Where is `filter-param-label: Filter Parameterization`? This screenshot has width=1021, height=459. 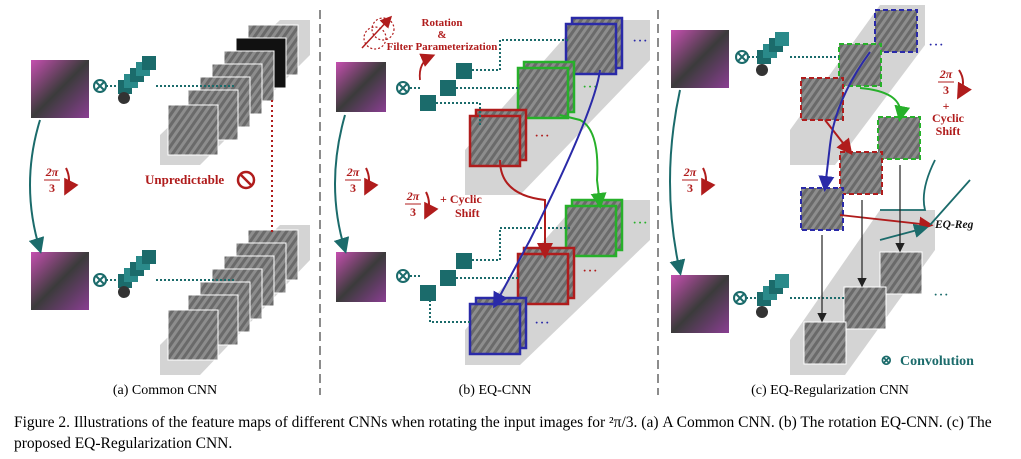 filter-param-label: Filter Parameterization is located at coordinates (442, 47).